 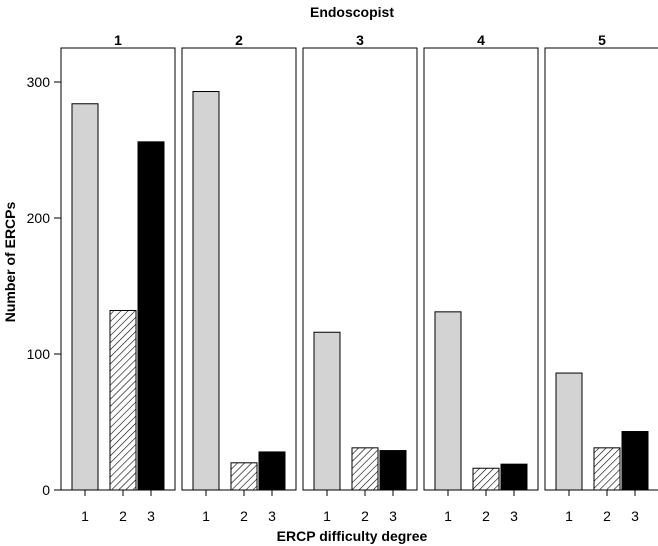 I want to click on panel-label-2: 2, so click(x=239, y=40).